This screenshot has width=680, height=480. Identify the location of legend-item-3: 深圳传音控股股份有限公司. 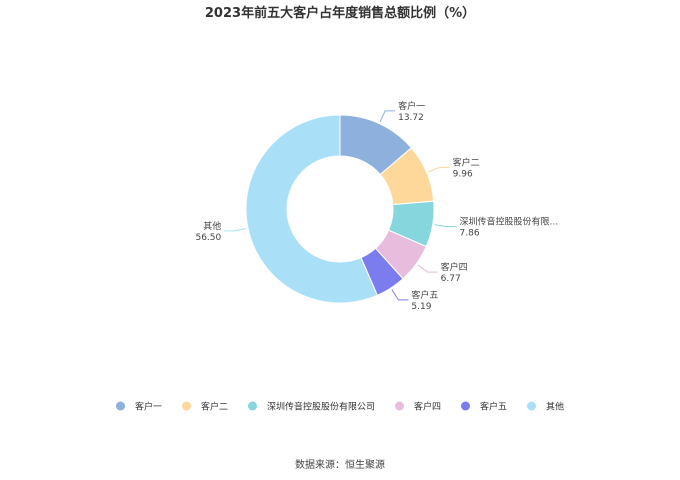
(311, 407).